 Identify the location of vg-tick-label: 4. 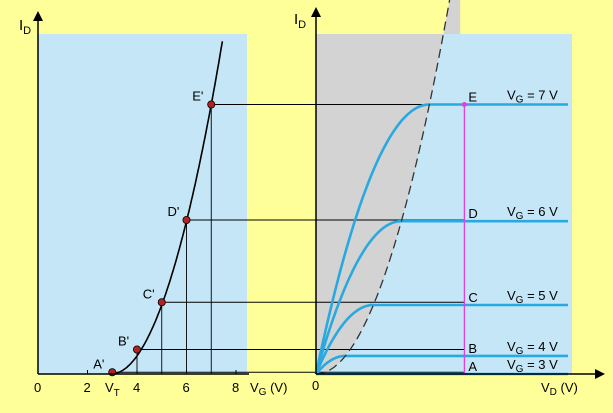
(136, 387).